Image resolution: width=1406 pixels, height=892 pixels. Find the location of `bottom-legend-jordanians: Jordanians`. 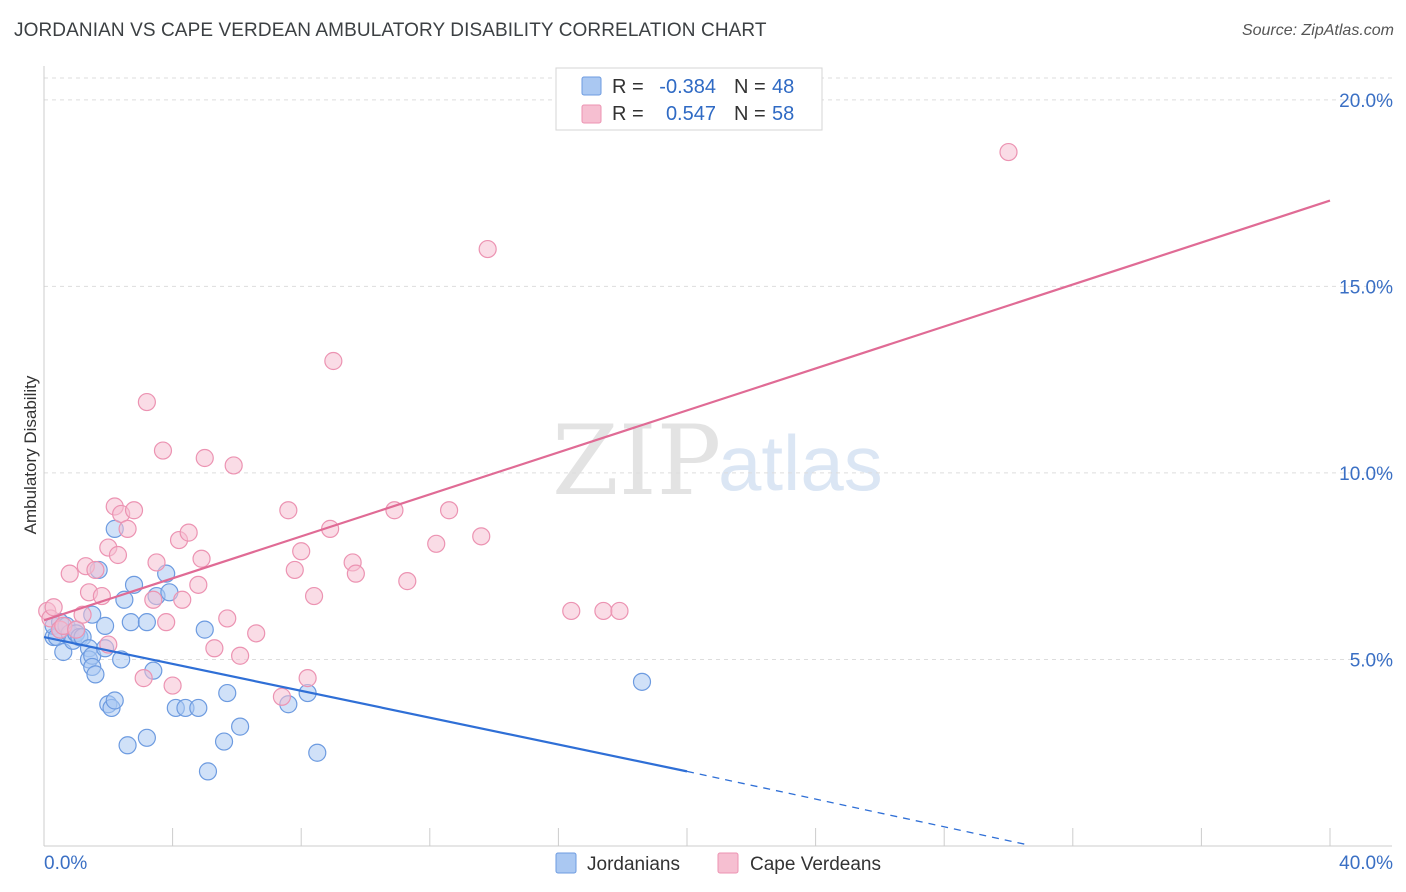

bottom-legend-jordanians: Jordanians is located at coordinates (633, 864).